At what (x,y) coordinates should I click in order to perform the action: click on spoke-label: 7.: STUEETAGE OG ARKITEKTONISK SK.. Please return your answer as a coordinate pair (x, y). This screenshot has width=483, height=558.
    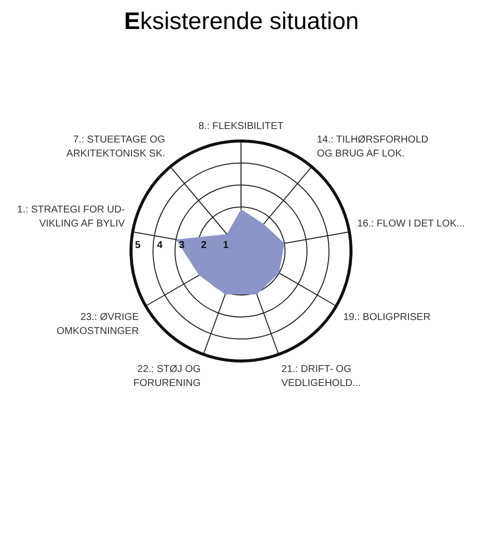
    Looking at the image, I should click on (116, 147).